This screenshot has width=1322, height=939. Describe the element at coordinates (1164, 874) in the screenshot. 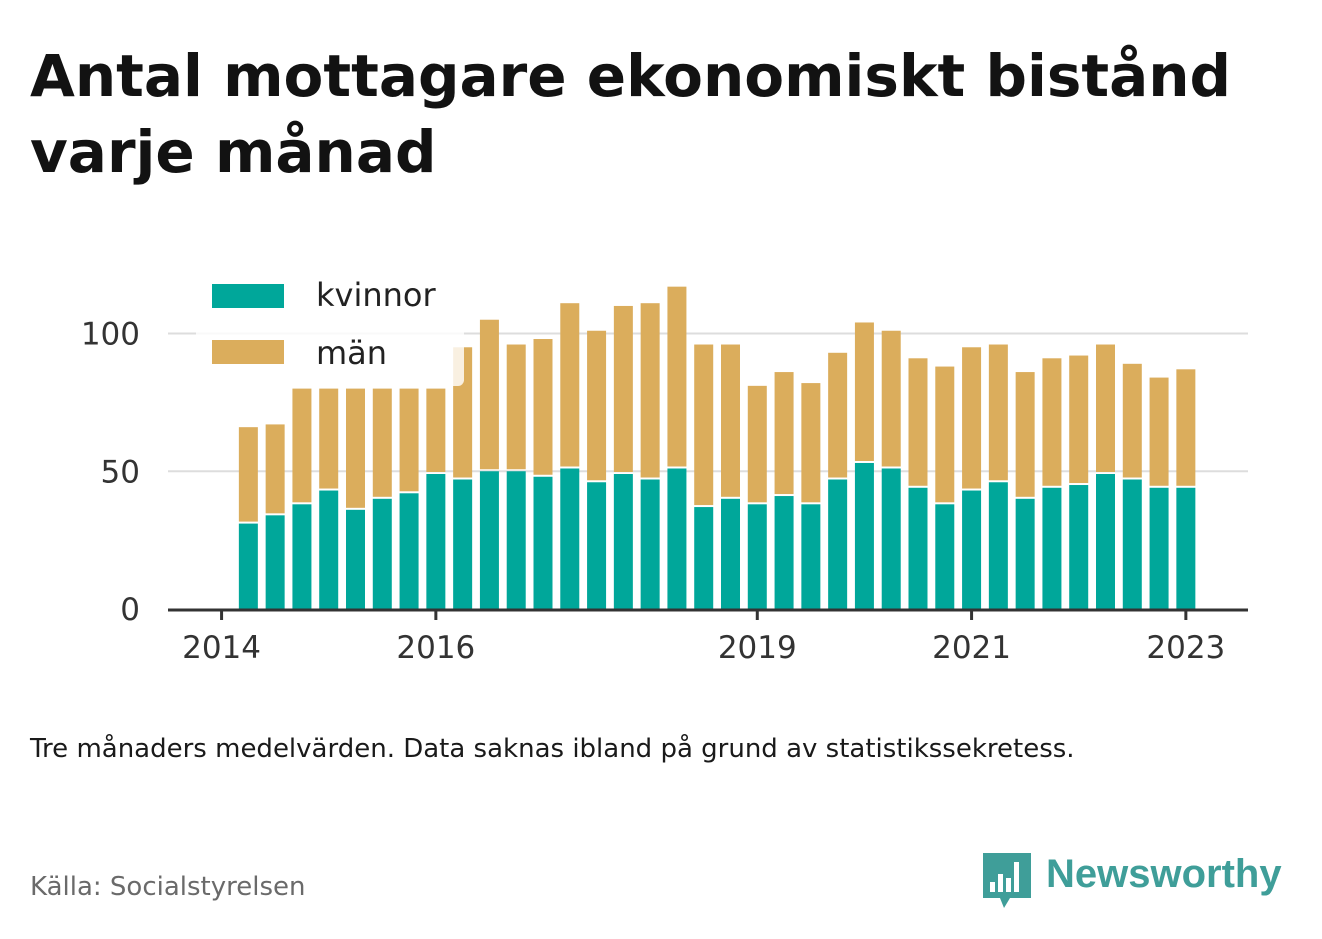

I see `newsworthy-logo-text: Newsworthy` at that location.